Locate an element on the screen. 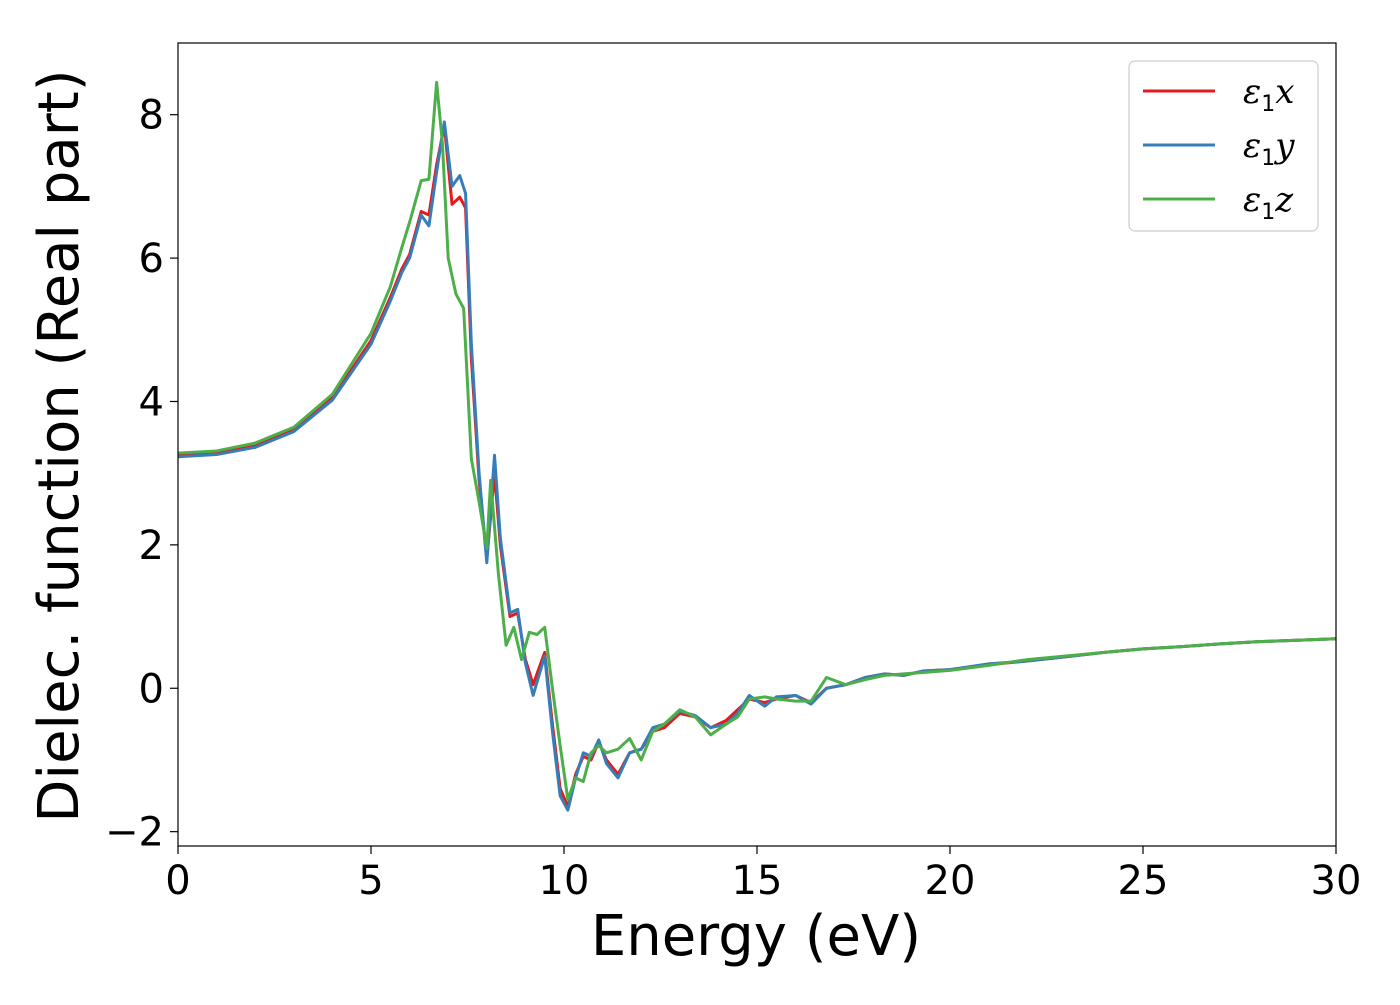 The width and height of the screenshot is (1400, 1005). legend: ε1x ε1y ε1z is located at coordinates (1223, 146).